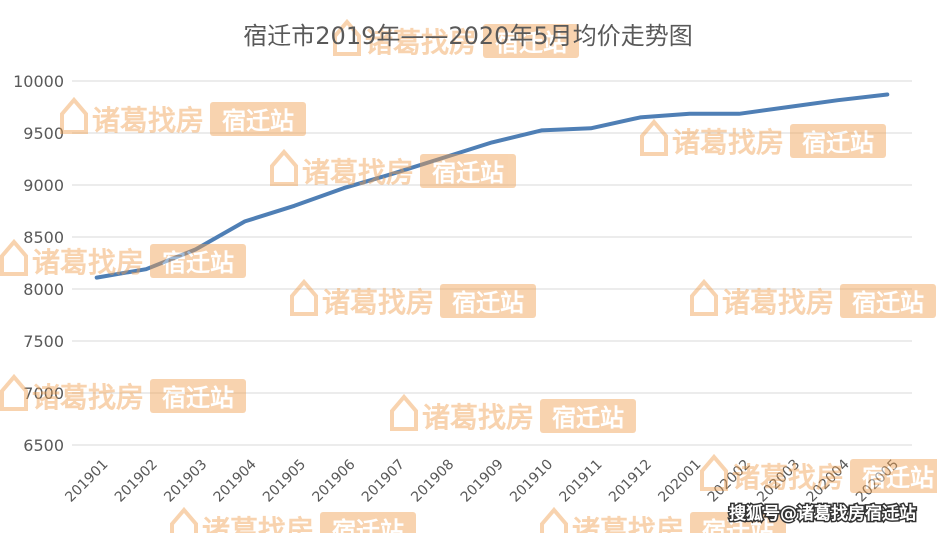 The width and height of the screenshot is (937, 537). Describe the element at coordinates (43, 445) in the screenshot. I see `y-tick-label: 6500` at that location.